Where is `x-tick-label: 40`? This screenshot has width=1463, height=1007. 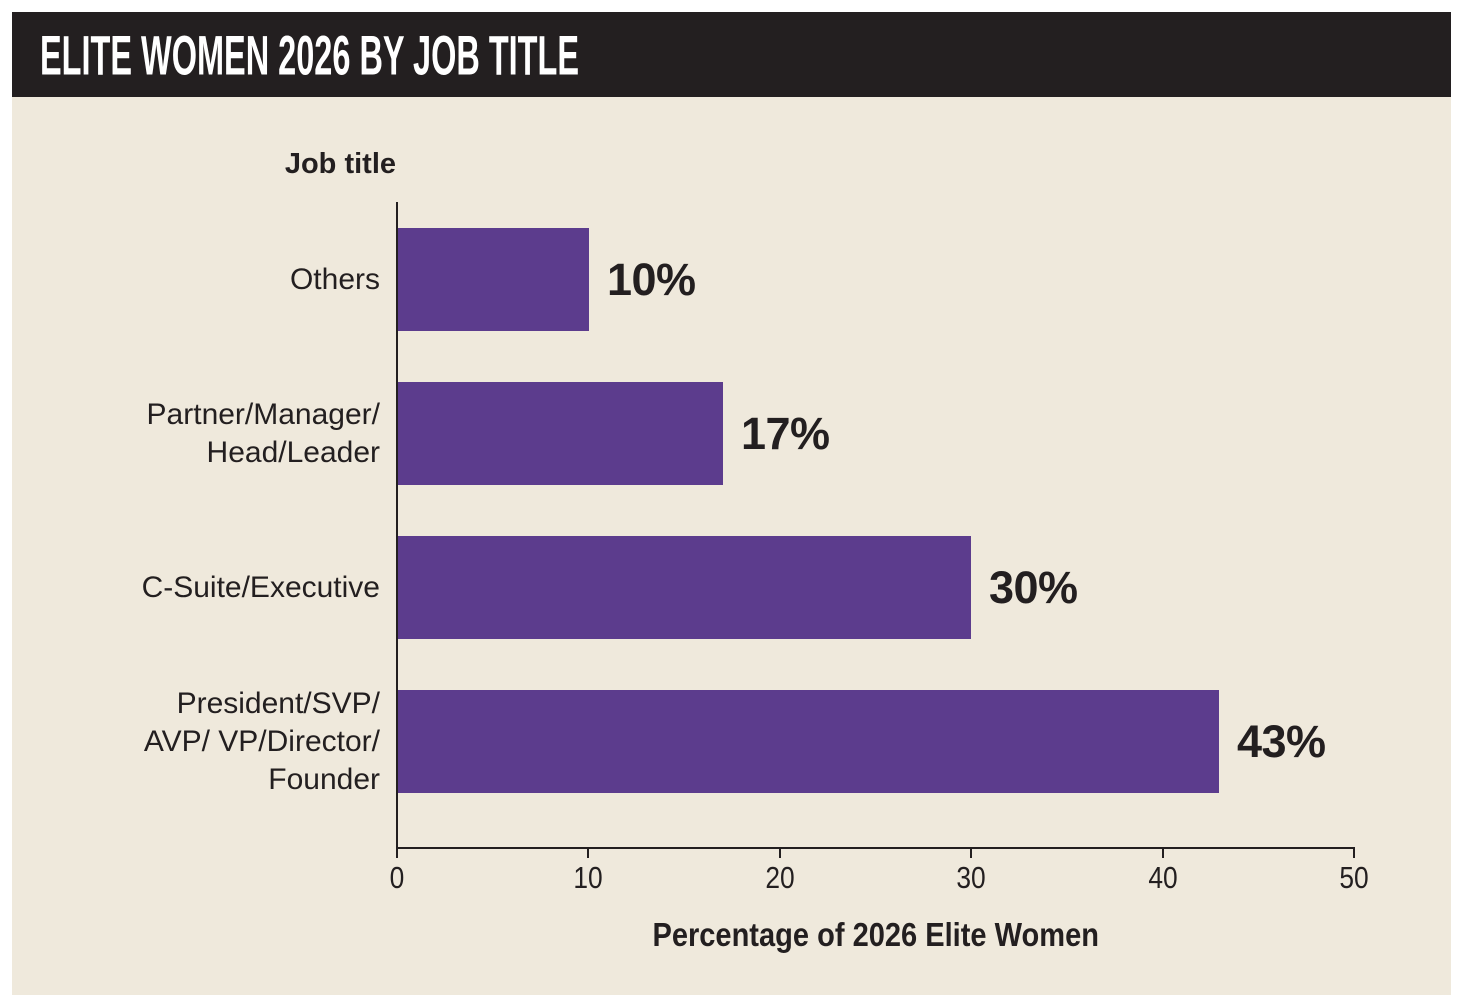 x-tick-label: 40 is located at coordinates (1163, 877).